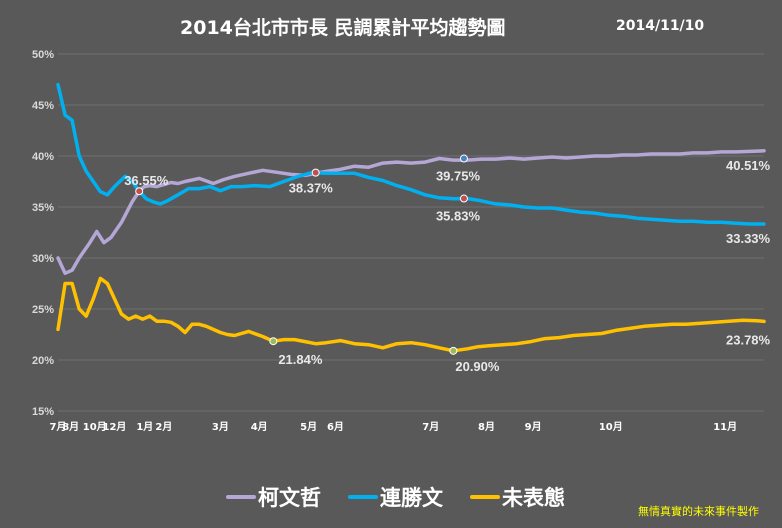 This screenshot has height=528, width=782. I want to click on x-tick-label: 5月, so click(308, 427).